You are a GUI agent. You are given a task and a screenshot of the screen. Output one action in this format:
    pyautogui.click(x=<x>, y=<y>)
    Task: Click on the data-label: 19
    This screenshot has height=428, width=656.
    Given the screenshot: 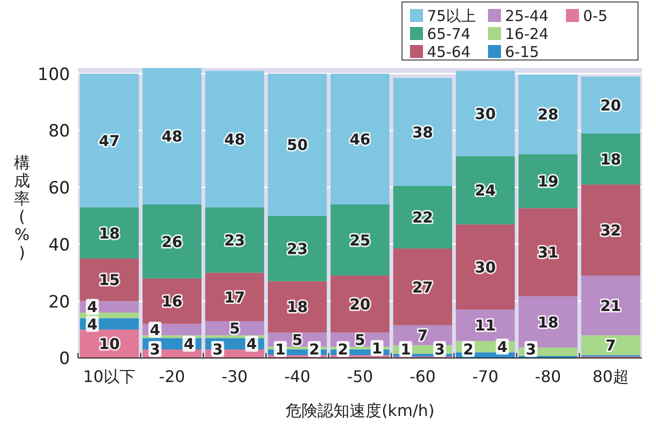 What is the action you would take?
    pyautogui.click(x=548, y=181)
    